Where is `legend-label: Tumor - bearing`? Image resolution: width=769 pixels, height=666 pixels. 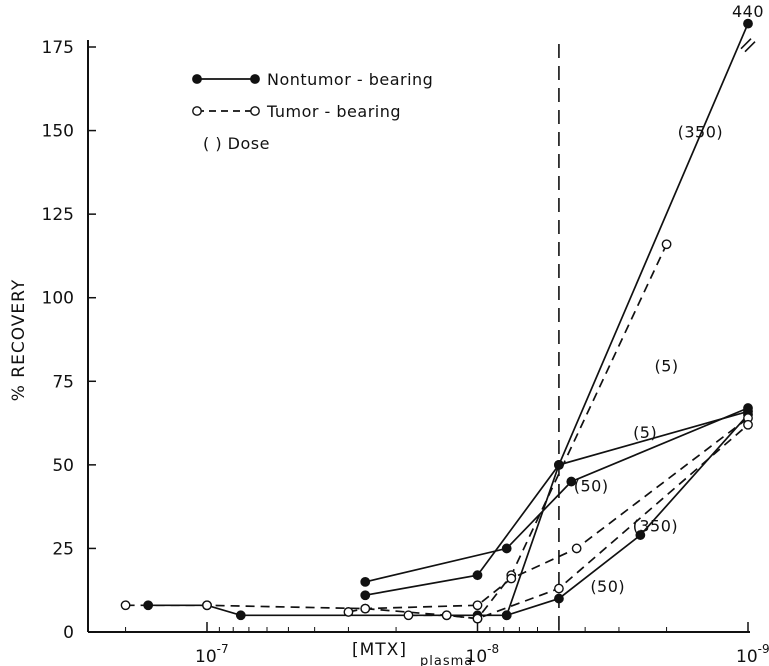
legend-label: Tumor - bearing is located at coordinates (333, 111).